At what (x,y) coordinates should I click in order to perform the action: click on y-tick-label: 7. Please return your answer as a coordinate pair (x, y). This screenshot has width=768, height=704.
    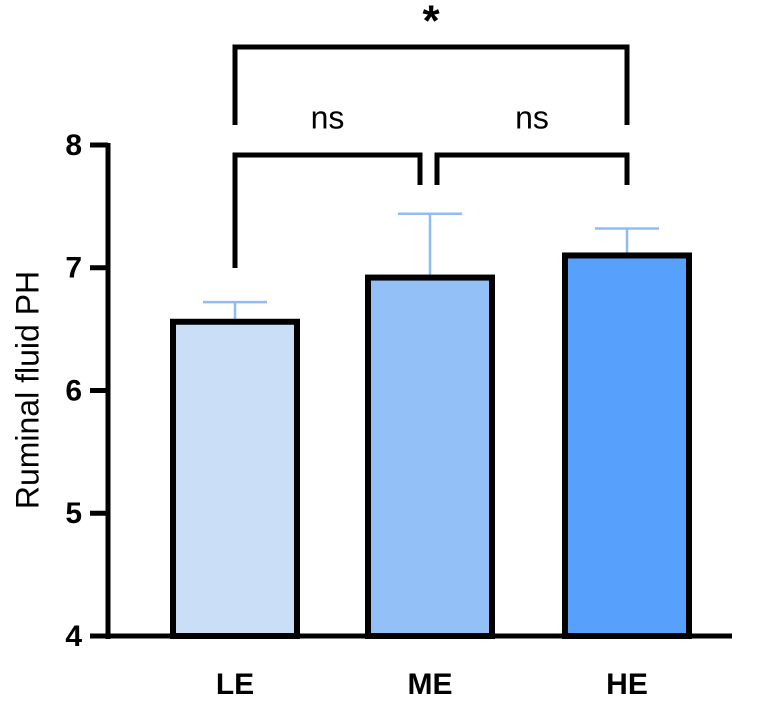
    Looking at the image, I should click on (73, 268).